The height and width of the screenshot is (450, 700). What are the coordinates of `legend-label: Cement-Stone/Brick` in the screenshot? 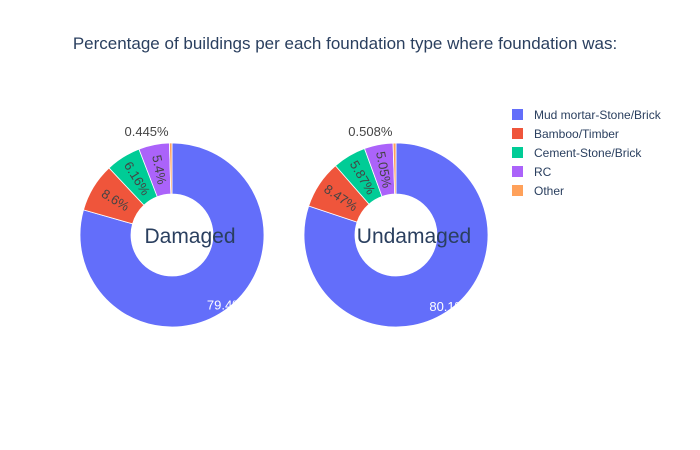 It's located at (588, 153).